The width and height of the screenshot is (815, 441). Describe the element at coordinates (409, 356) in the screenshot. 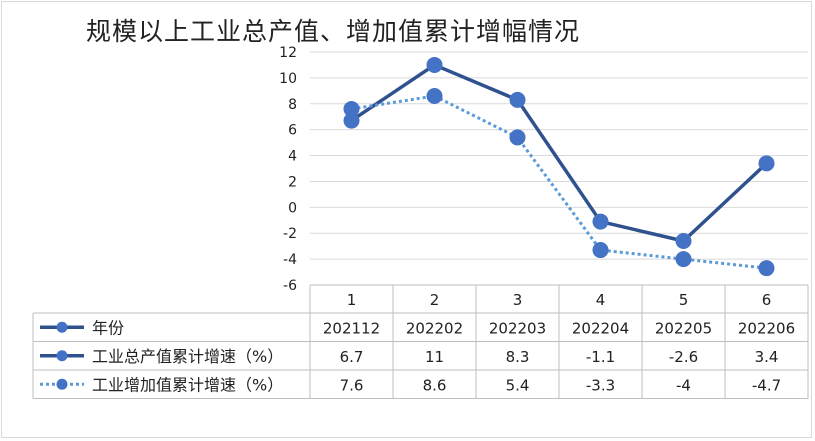

I see `table-row: 工业总产值累计增速（%） 6.7 11 8.3 -1.1 -2.6 3.4` at that location.